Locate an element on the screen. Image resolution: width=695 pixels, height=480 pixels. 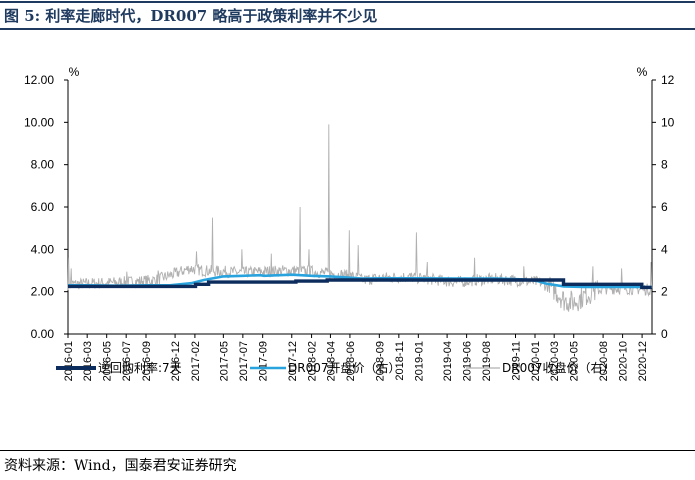
left-tick-label: 8.00 is located at coordinates (43, 165).